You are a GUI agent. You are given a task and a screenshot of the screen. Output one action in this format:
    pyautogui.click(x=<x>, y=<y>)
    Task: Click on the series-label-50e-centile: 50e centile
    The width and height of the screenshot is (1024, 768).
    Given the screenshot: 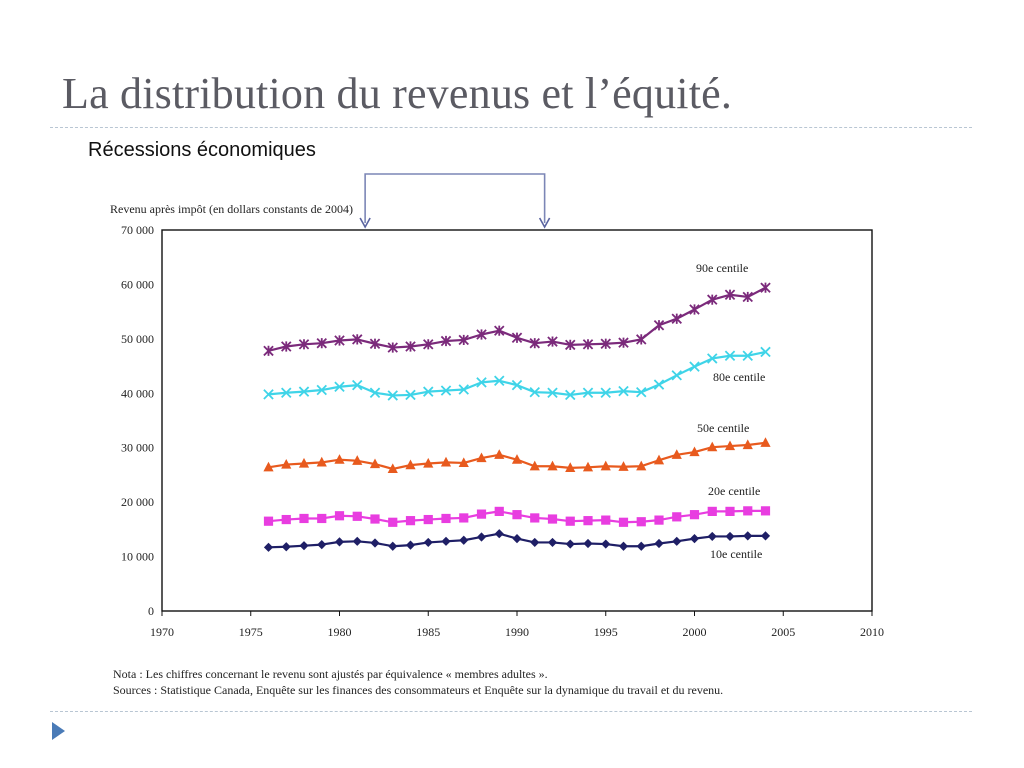 What is the action you would take?
    pyautogui.click(x=723, y=428)
    